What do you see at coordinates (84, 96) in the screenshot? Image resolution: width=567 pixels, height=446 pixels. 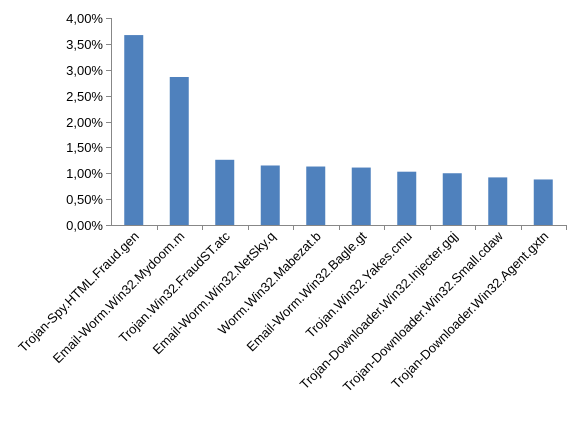 I see `y-tick-label: 2,50%` at bounding box center [84, 96].